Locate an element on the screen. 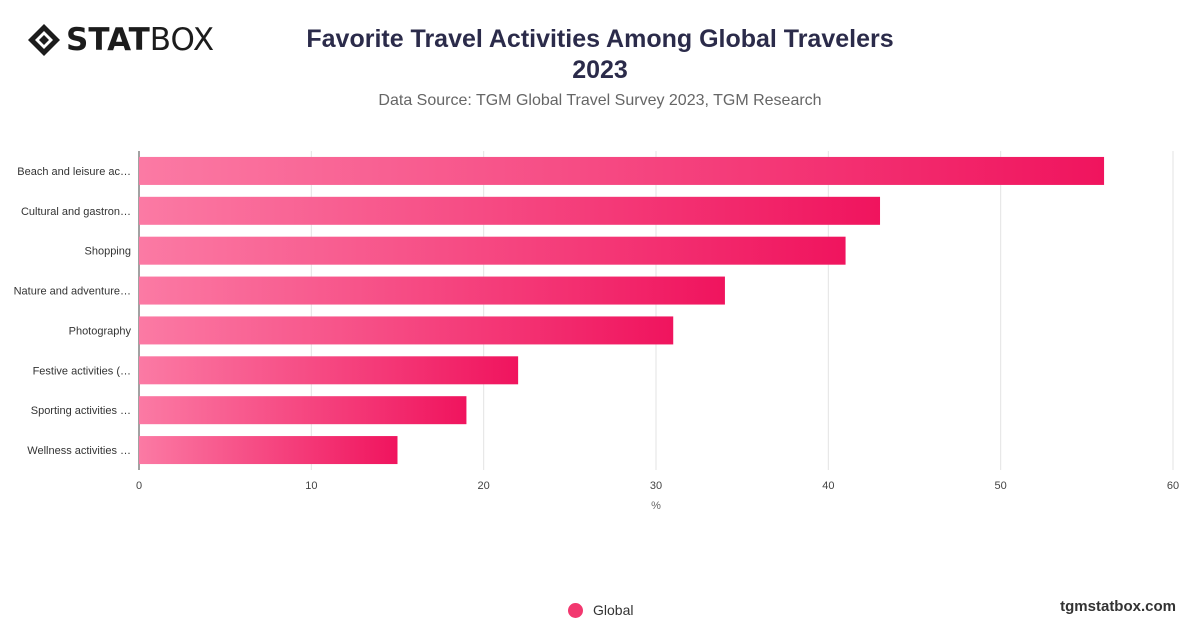 The height and width of the screenshot is (628, 1200). x-tick-label: 0 is located at coordinates (139, 486).